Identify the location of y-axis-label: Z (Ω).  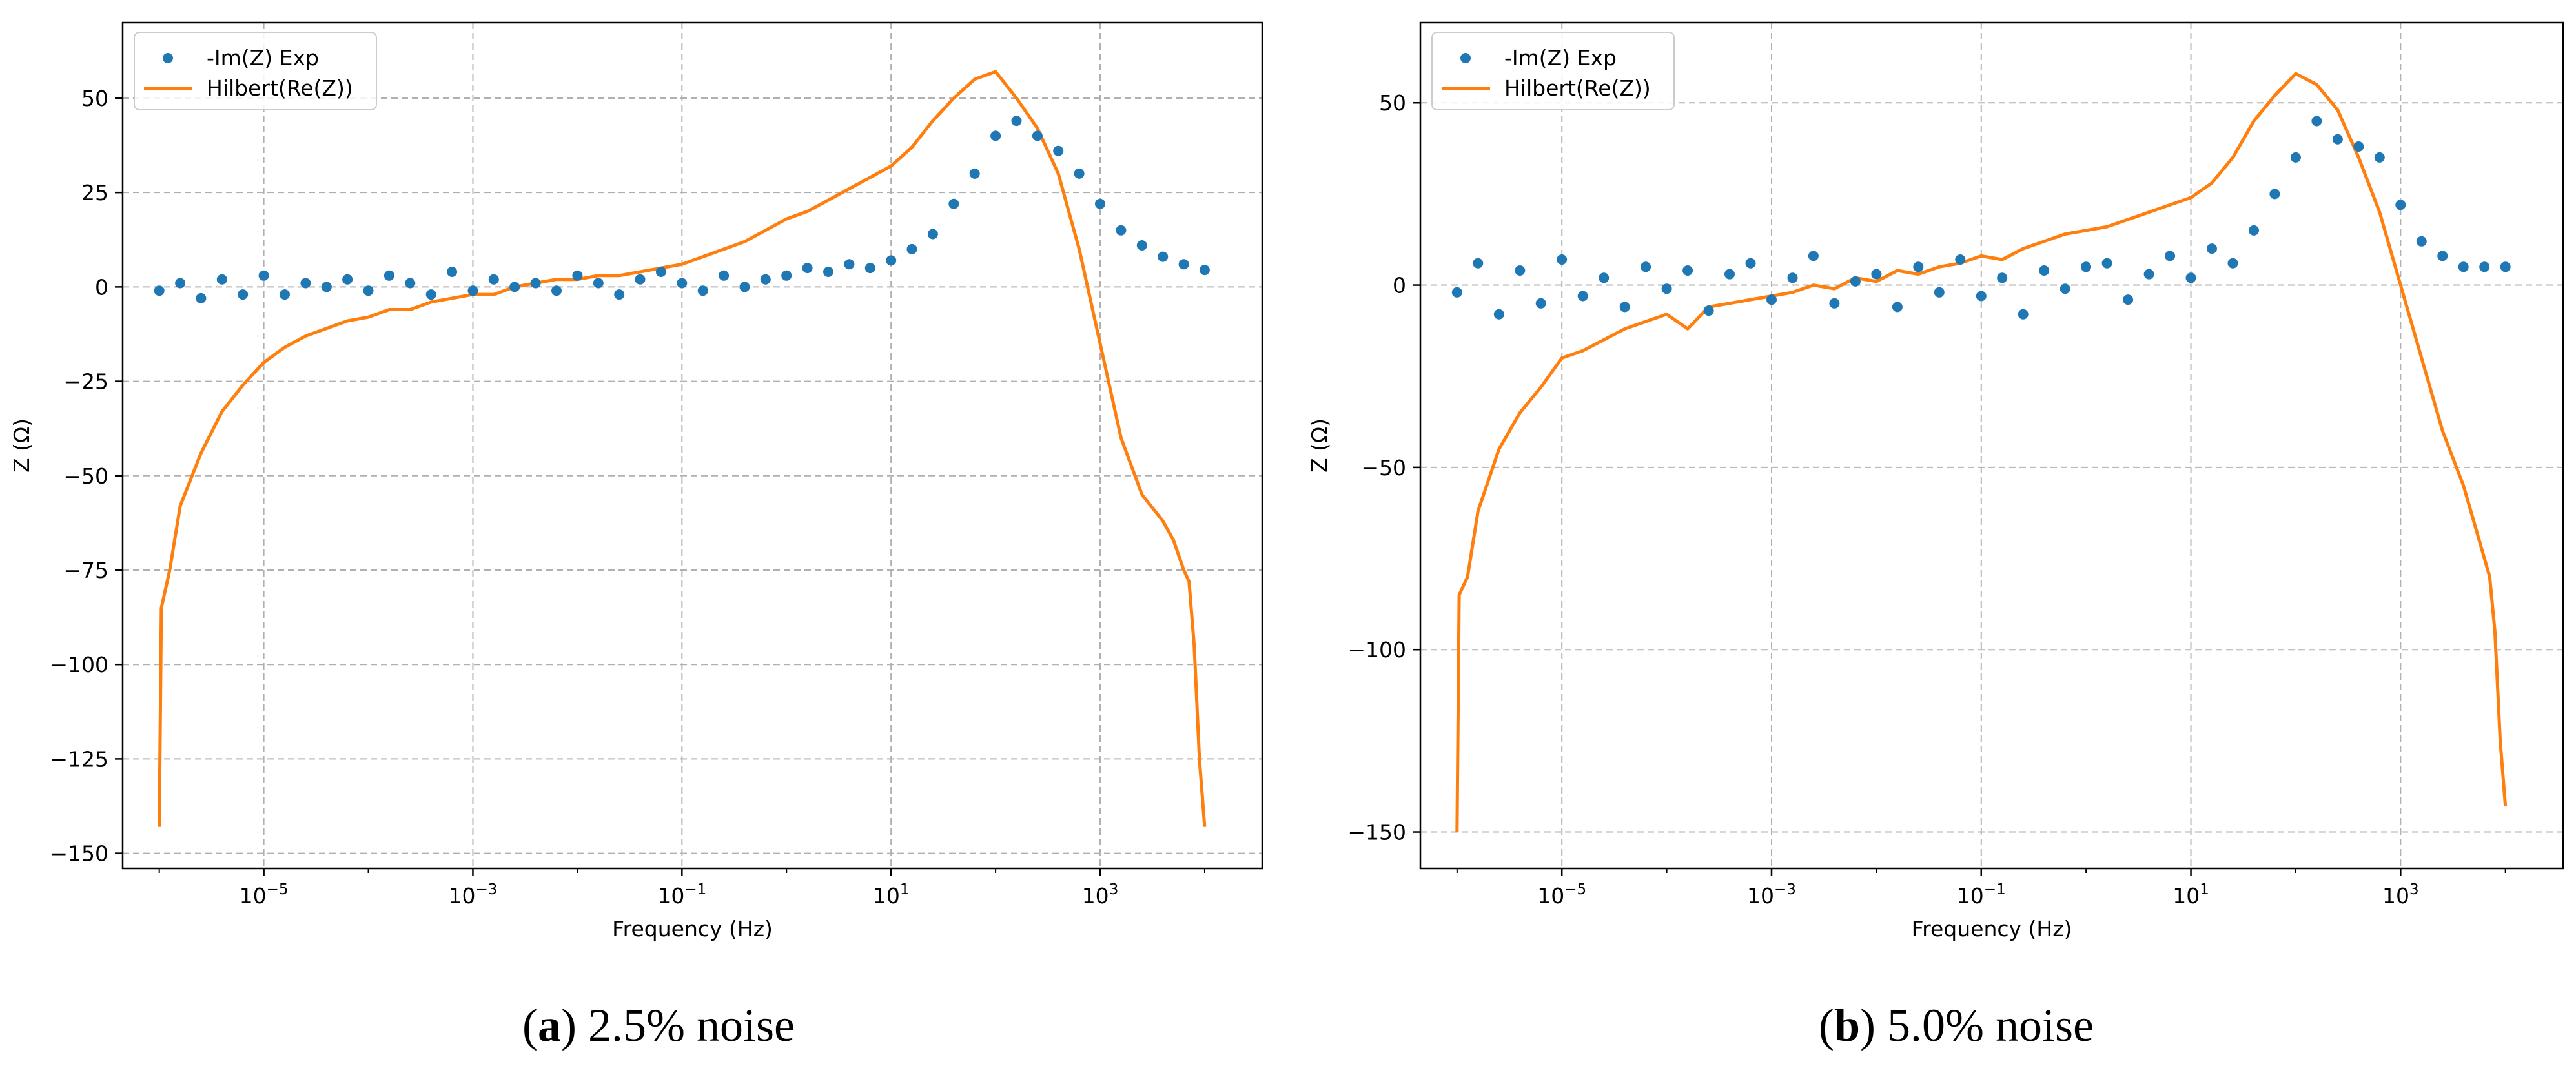
(1319, 445).